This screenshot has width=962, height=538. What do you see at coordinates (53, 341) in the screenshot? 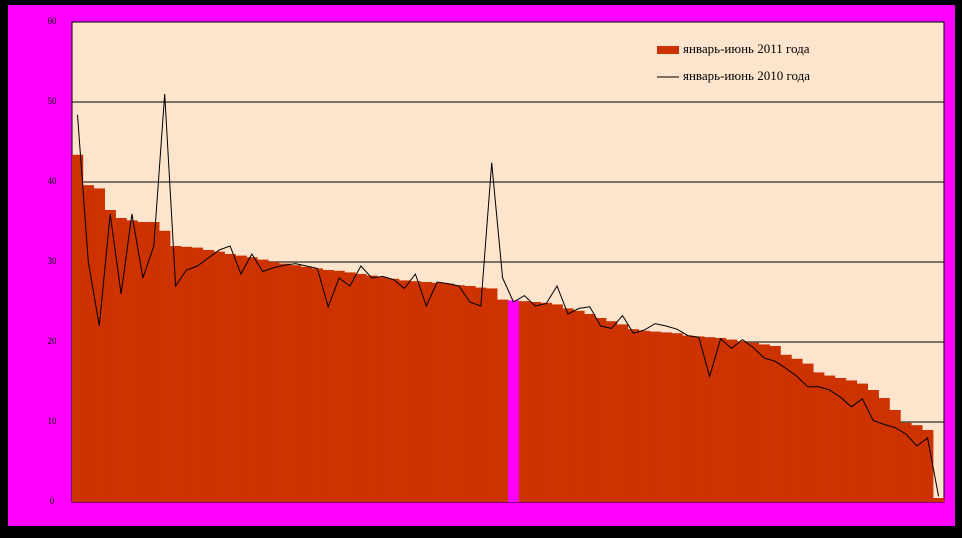
I see `y-tick-label: 20` at bounding box center [53, 341].